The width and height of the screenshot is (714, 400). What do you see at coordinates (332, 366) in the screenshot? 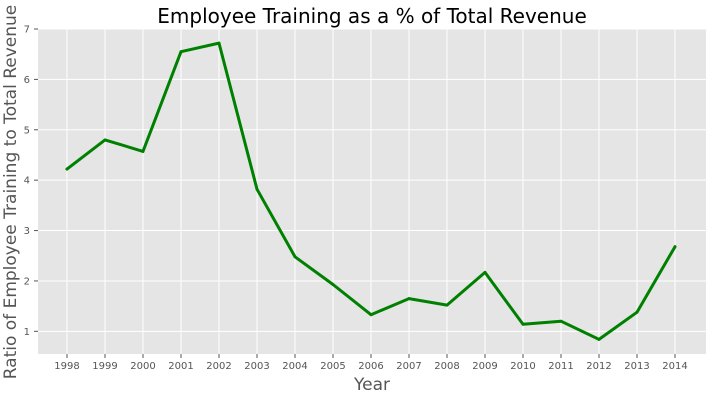
I see `x-tick-label: 2005` at bounding box center [332, 366].